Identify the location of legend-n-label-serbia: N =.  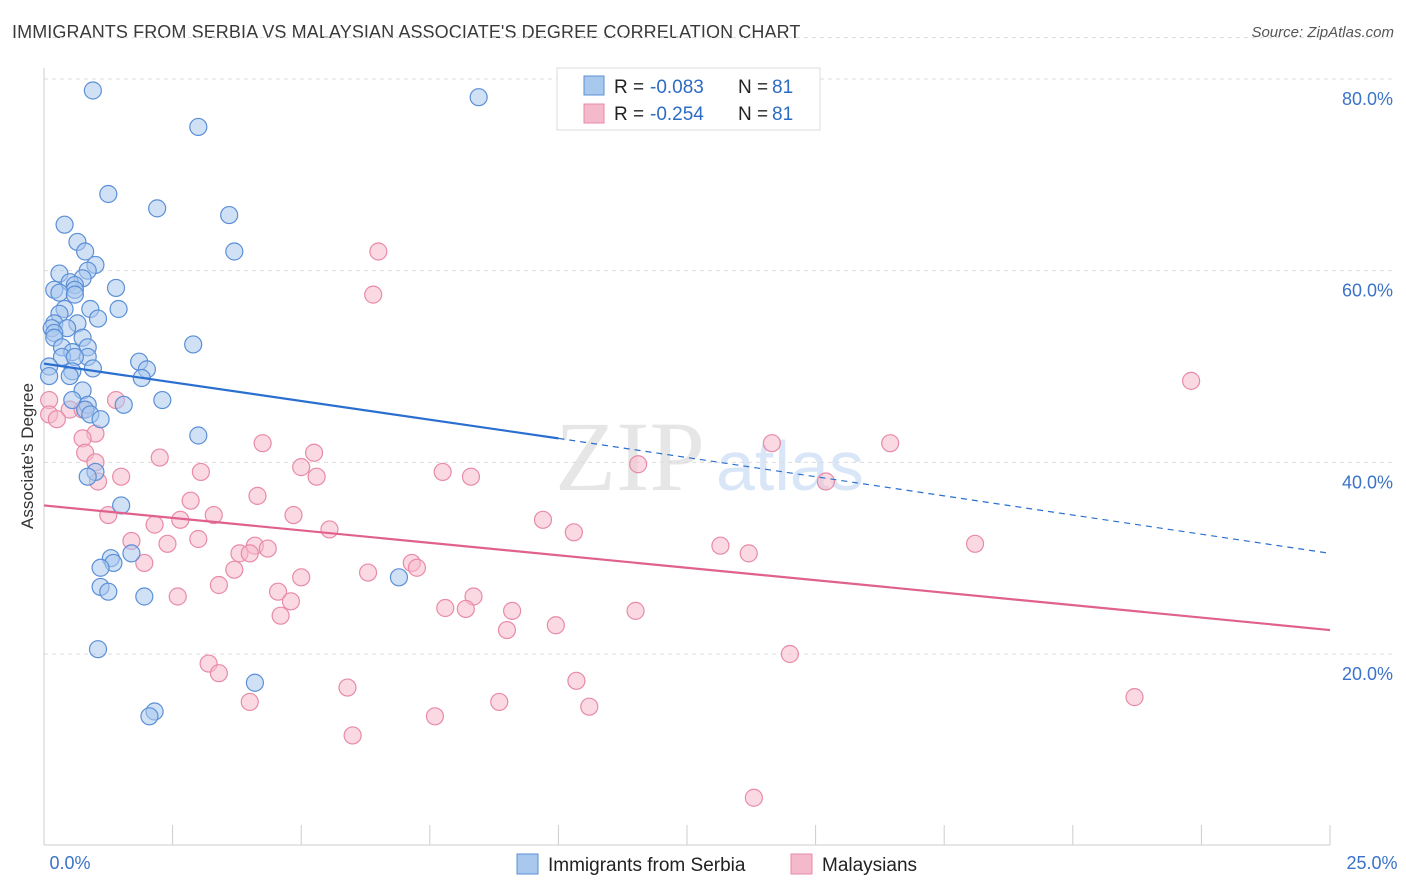
(753, 87).